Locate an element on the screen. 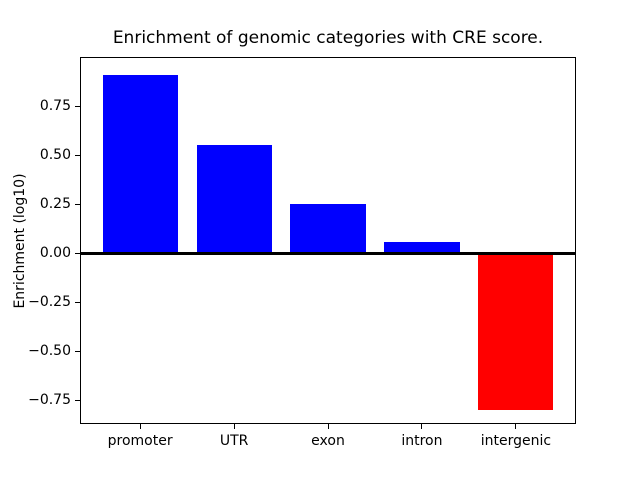  y-tick-label: 0.25 is located at coordinates (55, 204).